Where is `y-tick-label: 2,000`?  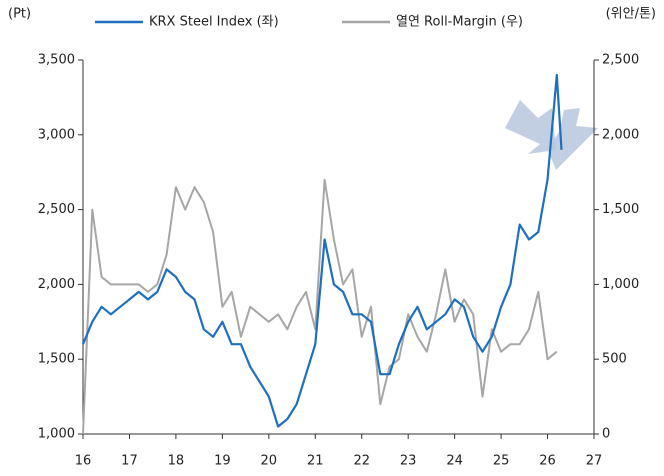 y-tick-label: 2,000 is located at coordinates (56, 284).